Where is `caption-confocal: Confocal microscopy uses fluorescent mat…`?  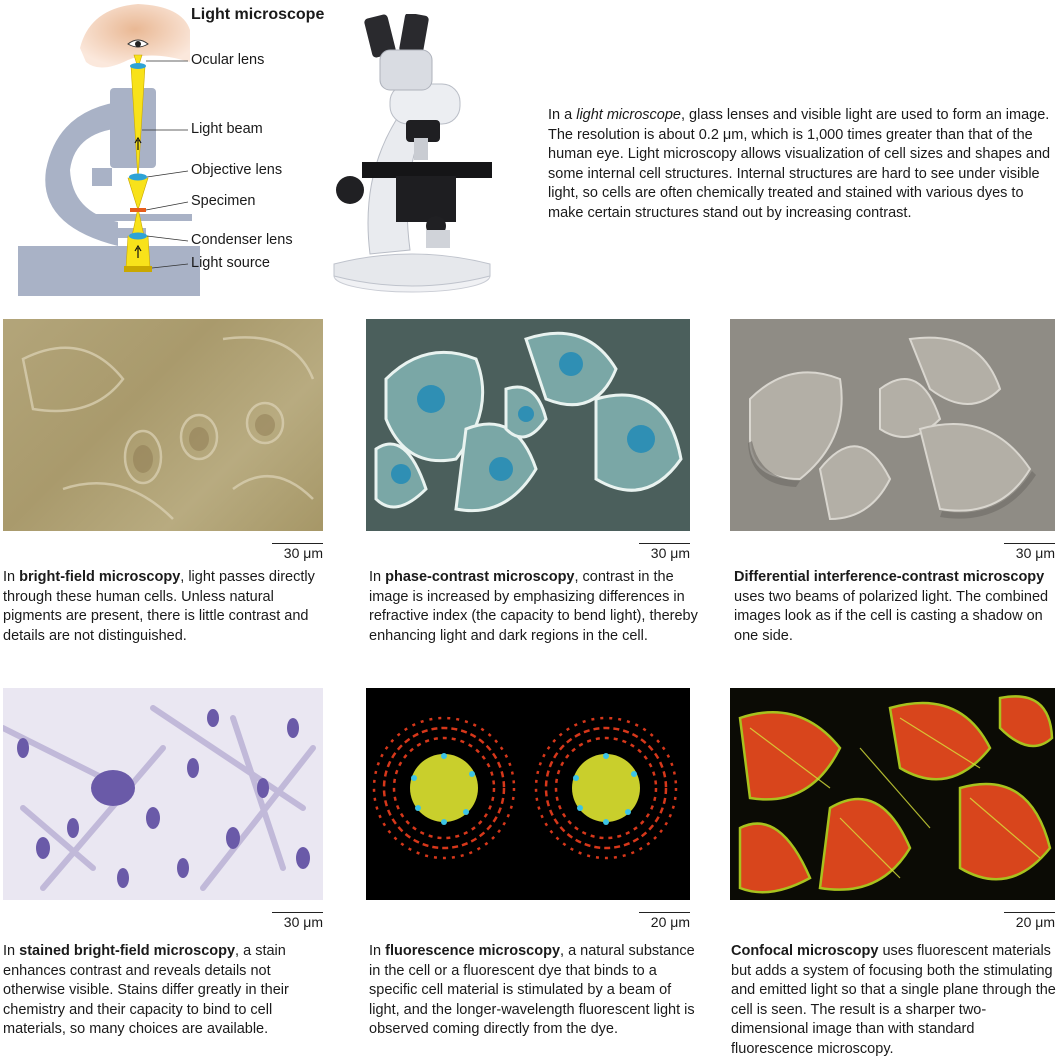
caption-confocal: Confocal microscopy uses fluorescent mat… is located at coordinates (893, 1000).